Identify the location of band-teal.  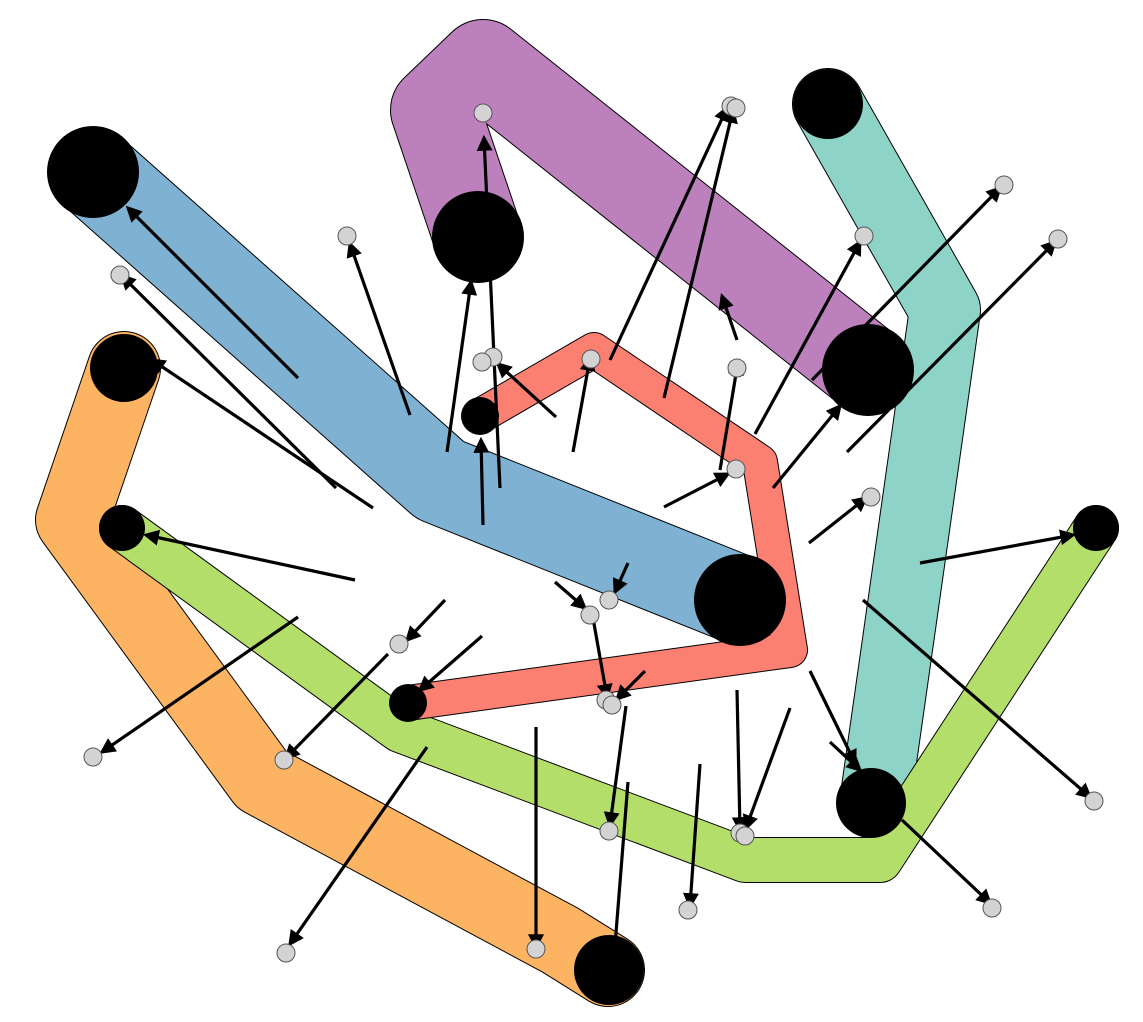
(886, 453).